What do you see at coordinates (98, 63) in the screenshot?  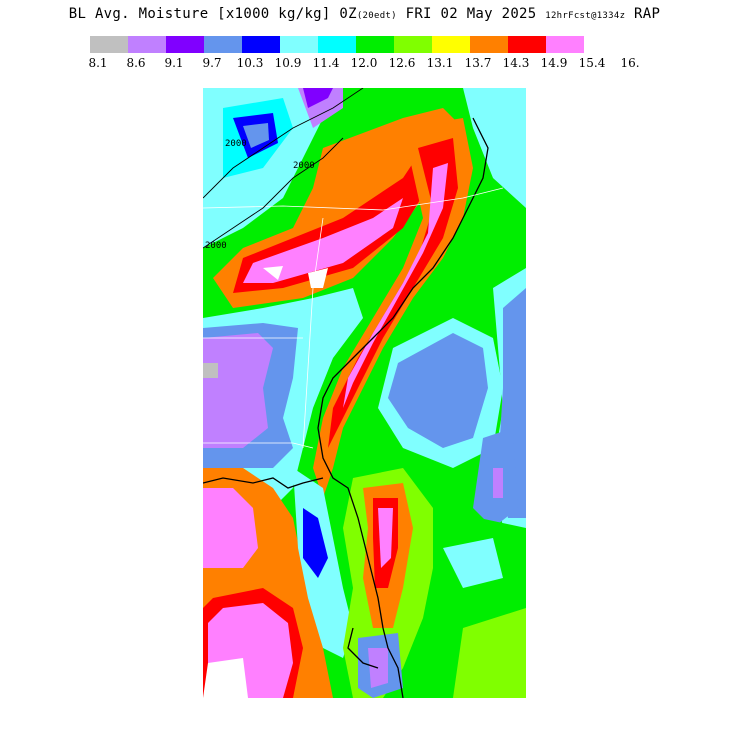 I see `legend-label-0: 8.1` at bounding box center [98, 63].